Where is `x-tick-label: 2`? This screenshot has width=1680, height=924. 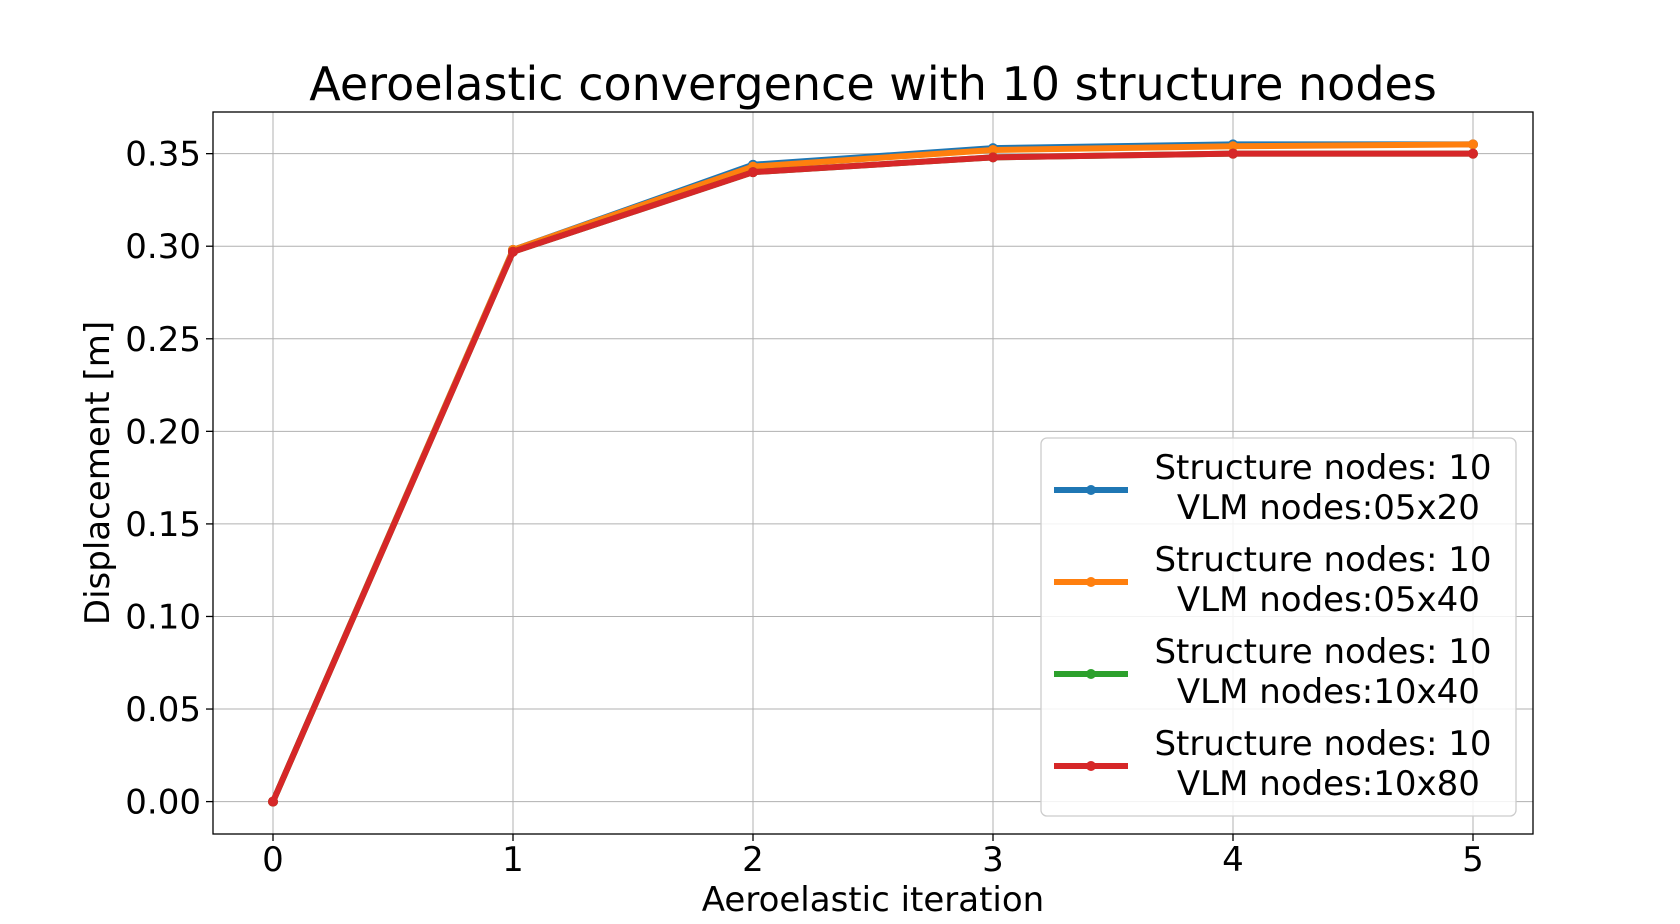
x-tick-label: 2 is located at coordinates (753, 860).